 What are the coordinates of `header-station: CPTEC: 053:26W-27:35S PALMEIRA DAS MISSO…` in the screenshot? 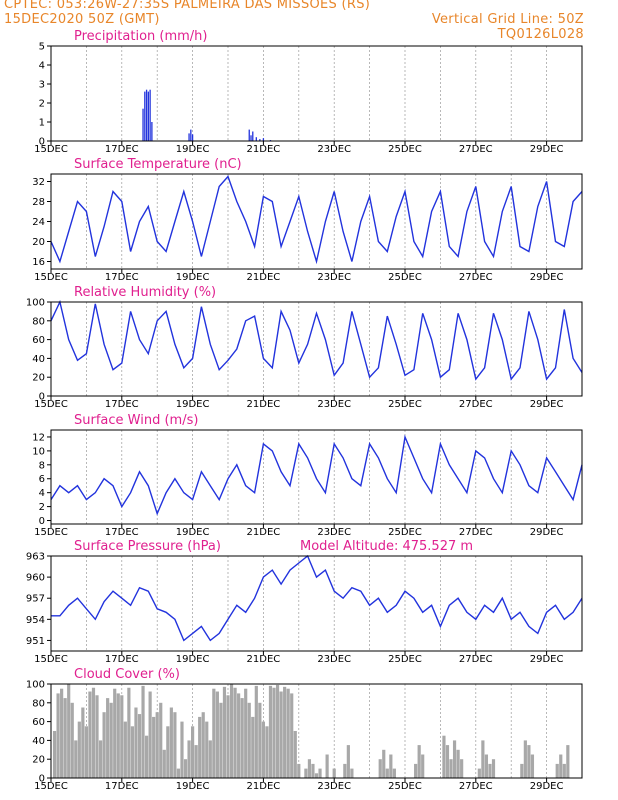 It's located at (187, 6).